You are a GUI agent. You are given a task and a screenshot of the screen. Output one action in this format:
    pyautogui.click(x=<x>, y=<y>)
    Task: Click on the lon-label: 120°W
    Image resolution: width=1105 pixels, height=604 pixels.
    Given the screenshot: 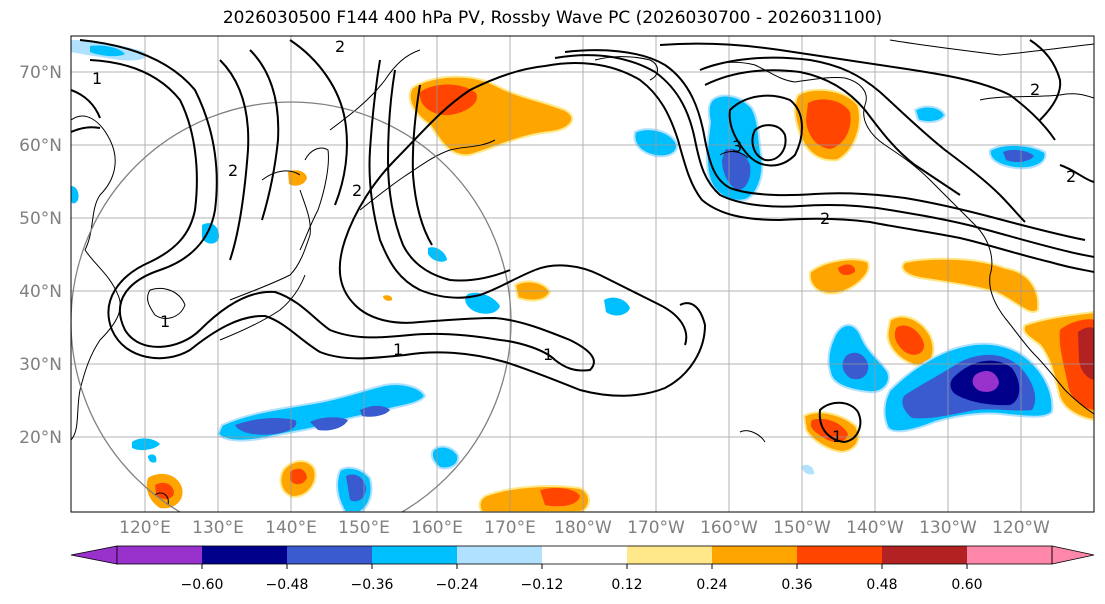 What is the action you would take?
    pyautogui.click(x=1021, y=528)
    